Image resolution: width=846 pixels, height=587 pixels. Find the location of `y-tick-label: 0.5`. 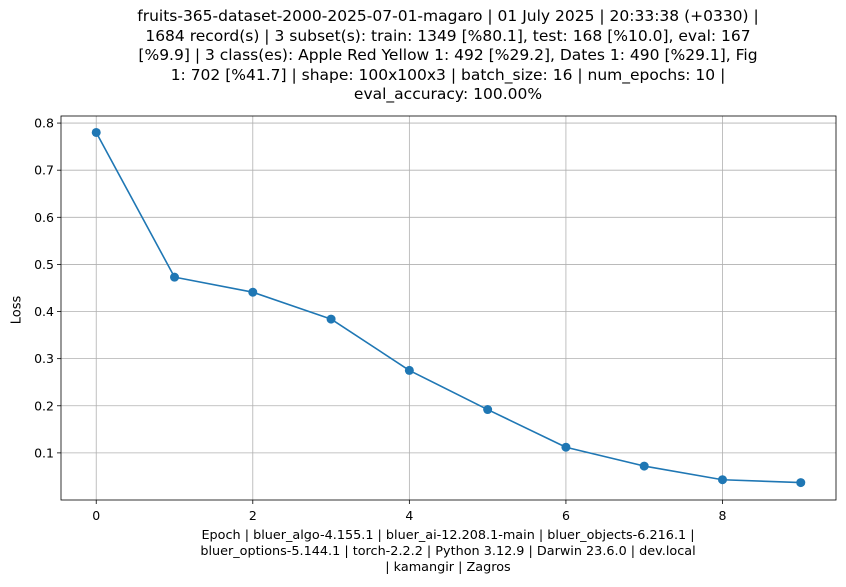

y-tick-label: 0.5 is located at coordinates (44, 264).